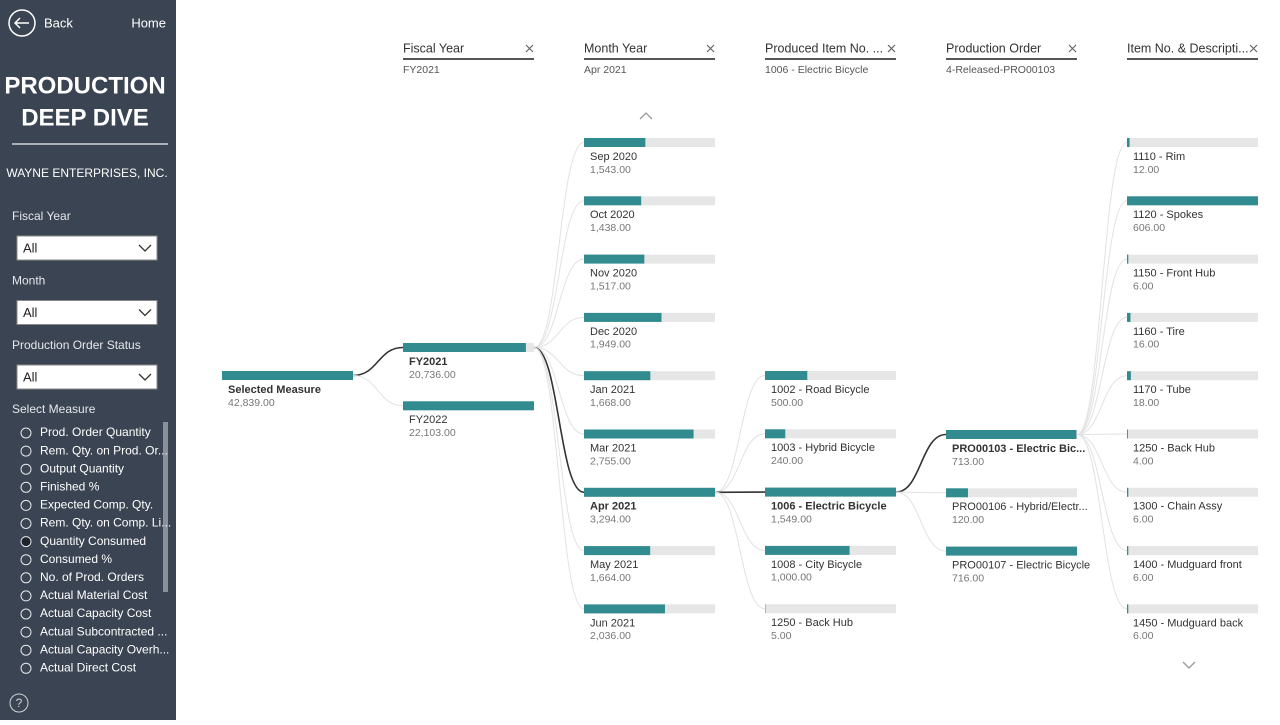 The width and height of the screenshot is (1280, 725). What do you see at coordinates (613, 507) in the screenshot?
I see `node-label: Apr 2021` at bounding box center [613, 507].